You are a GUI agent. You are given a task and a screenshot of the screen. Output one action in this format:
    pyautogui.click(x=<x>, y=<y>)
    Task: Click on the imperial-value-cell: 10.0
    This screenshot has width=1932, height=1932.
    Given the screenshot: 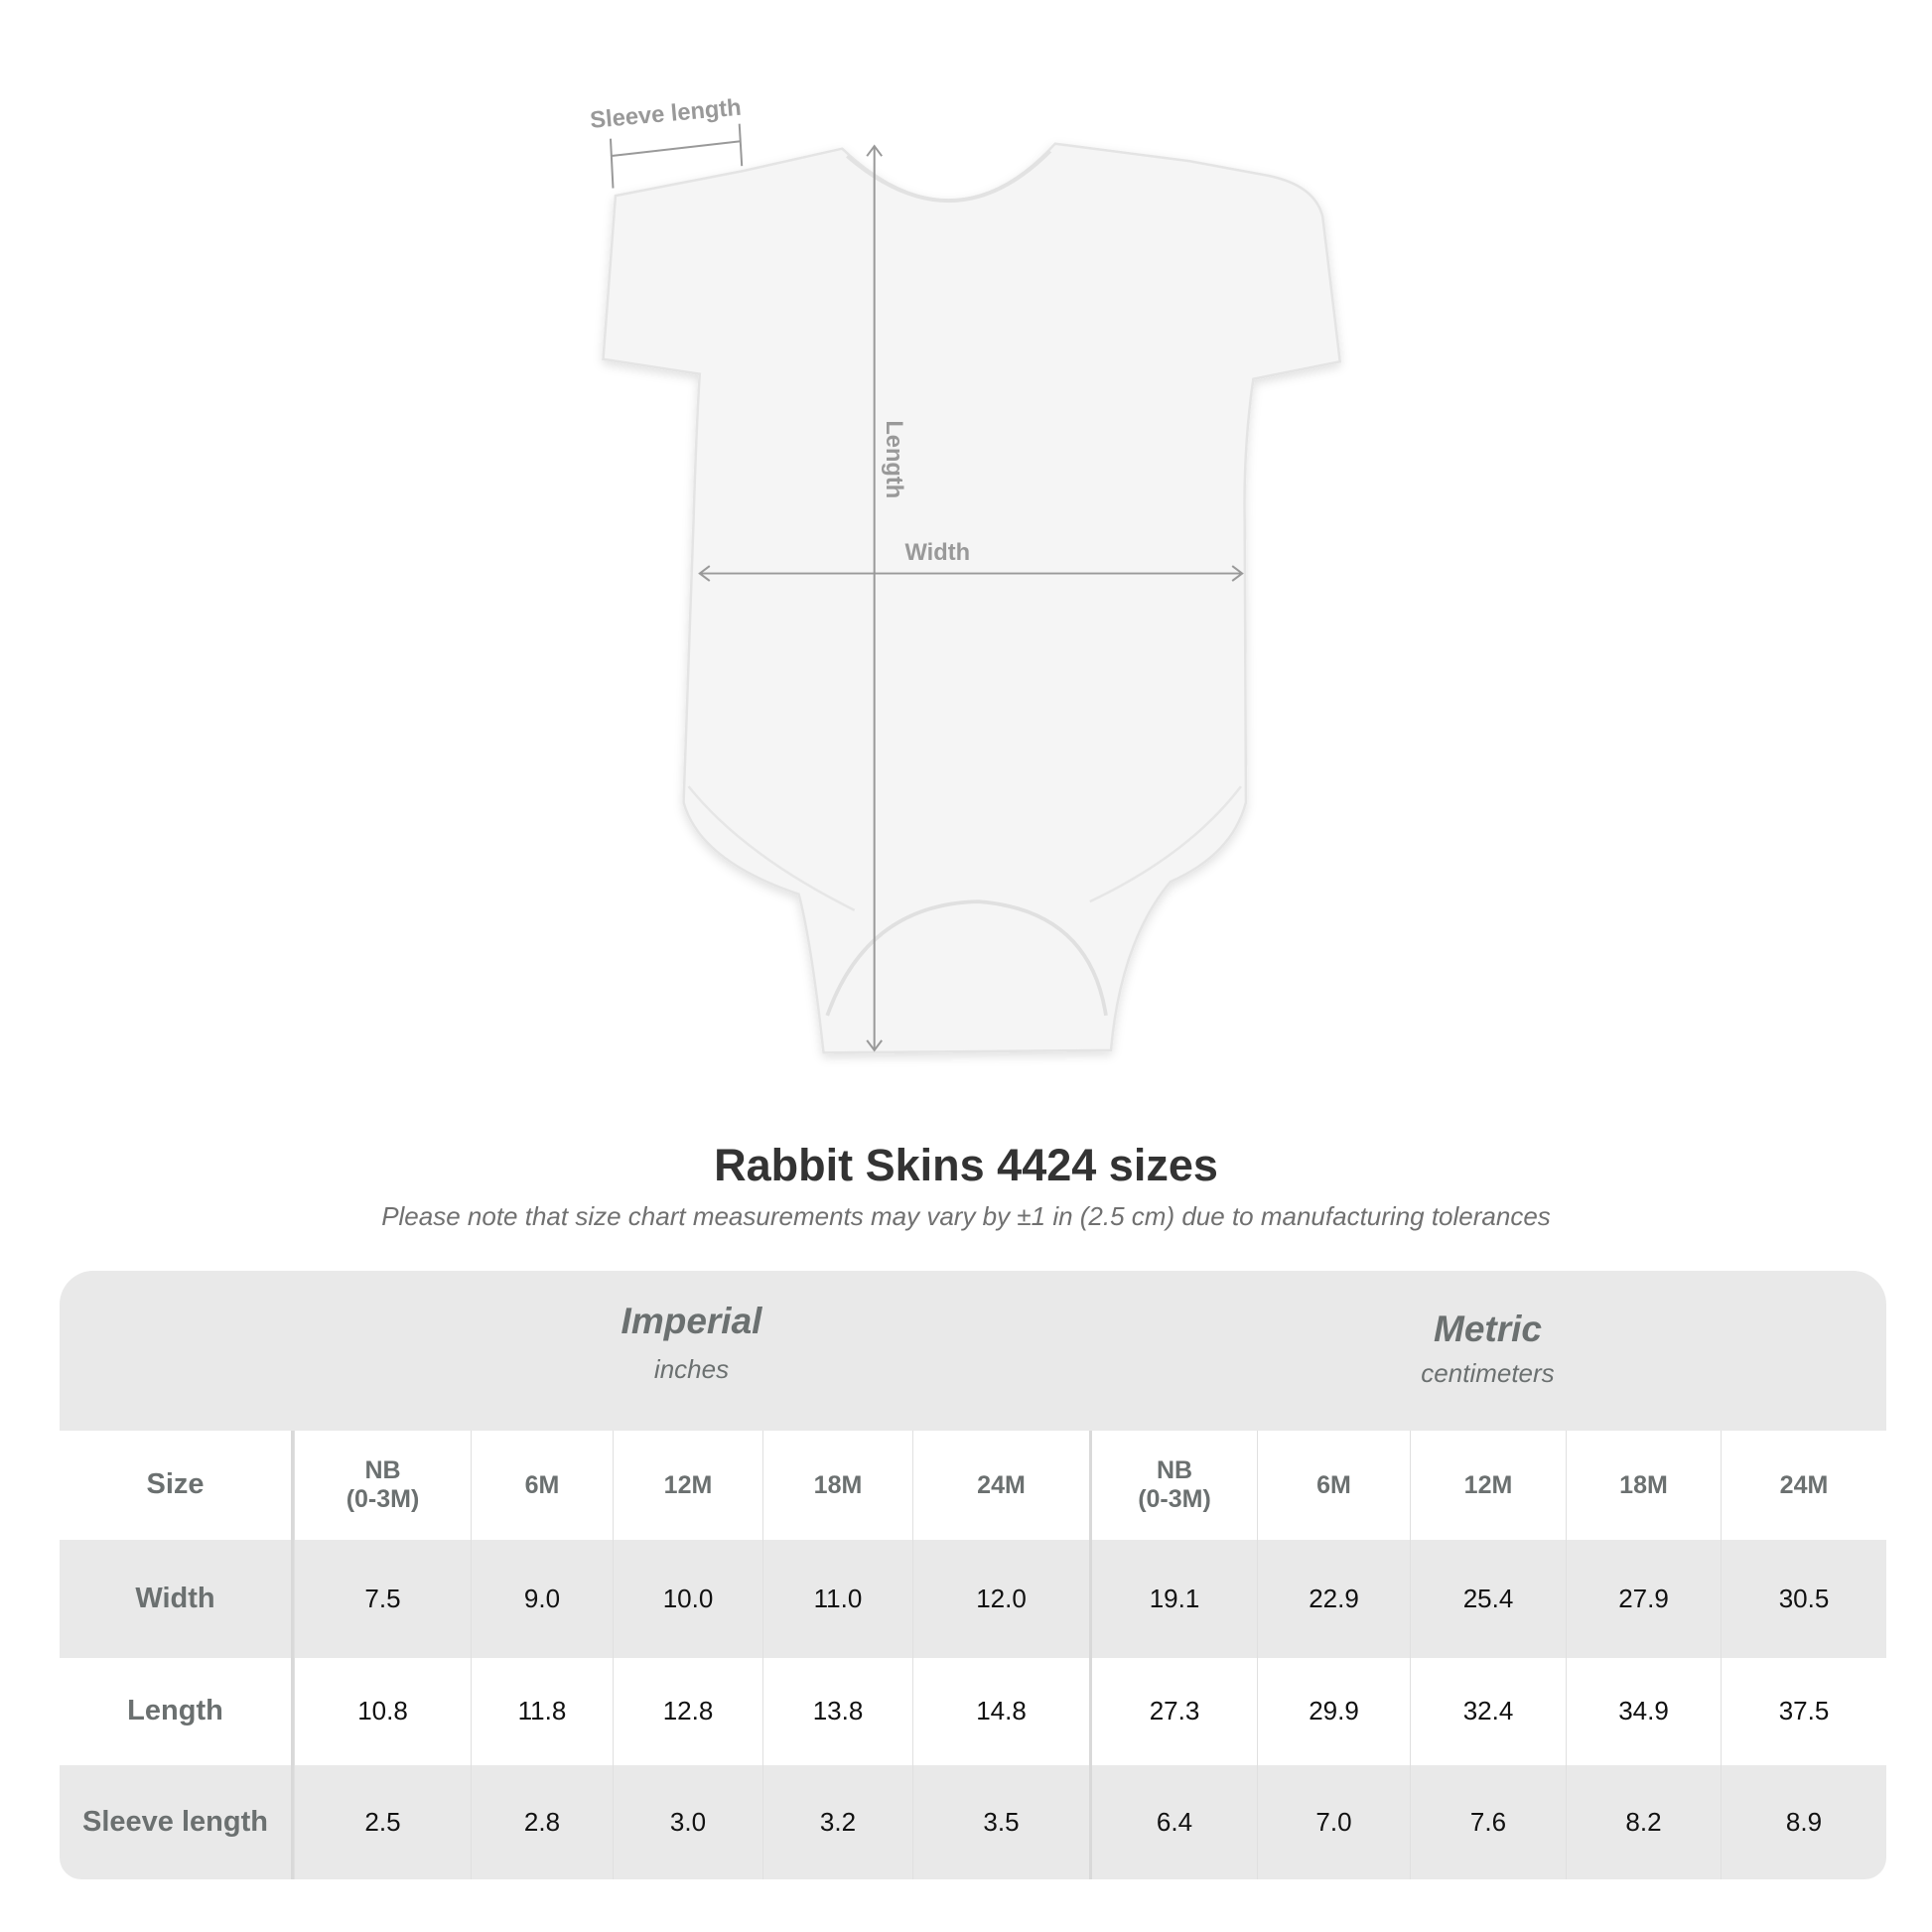 What is the action you would take?
    pyautogui.click(x=687, y=1599)
    